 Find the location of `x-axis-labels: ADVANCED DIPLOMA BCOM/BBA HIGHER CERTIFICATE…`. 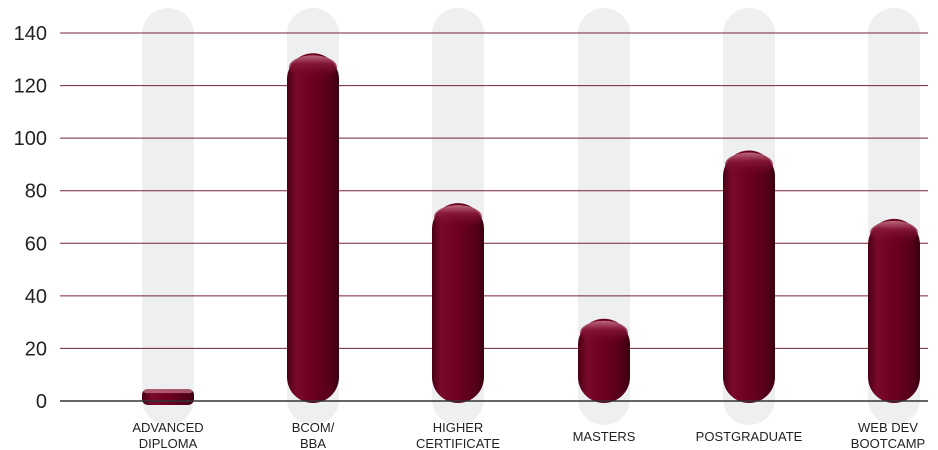

x-axis-labels: ADVANCED DIPLOMA BCOM/BBA HIGHER CERTIFICATE… is located at coordinates (528, 435).